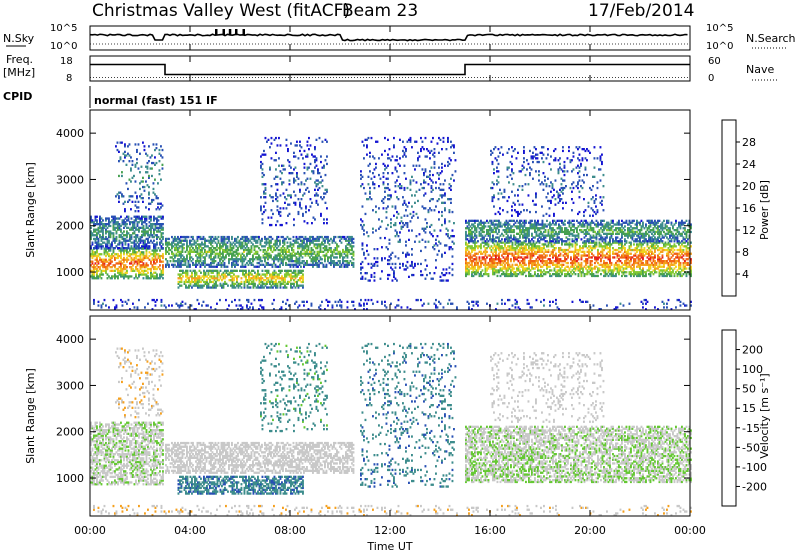 The image size is (800, 554). I want to click on power-cell-1986, so click(131, 157).